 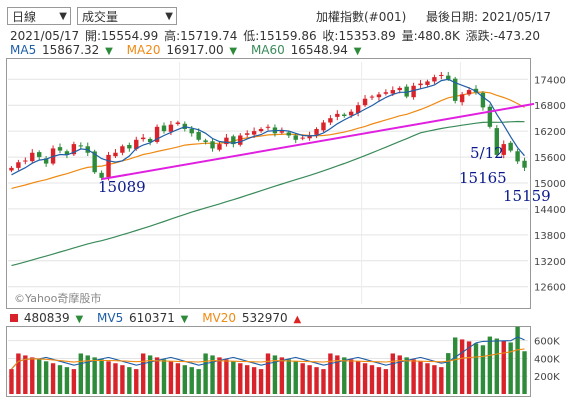 What do you see at coordinates (110, 318) in the screenshot?
I see `mv5-label: MV5` at bounding box center [110, 318].